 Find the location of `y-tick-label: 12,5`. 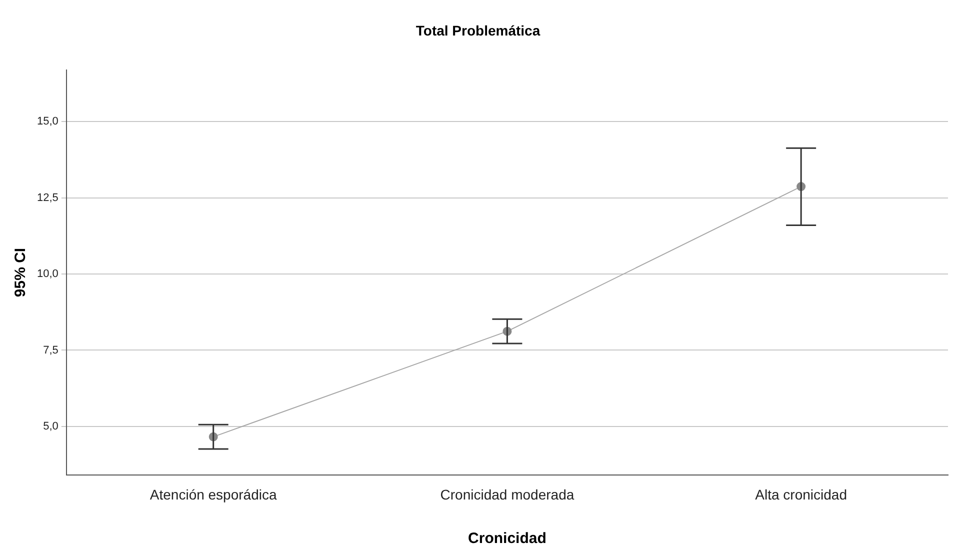

y-tick-label: 12,5 is located at coordinates (47, 198).